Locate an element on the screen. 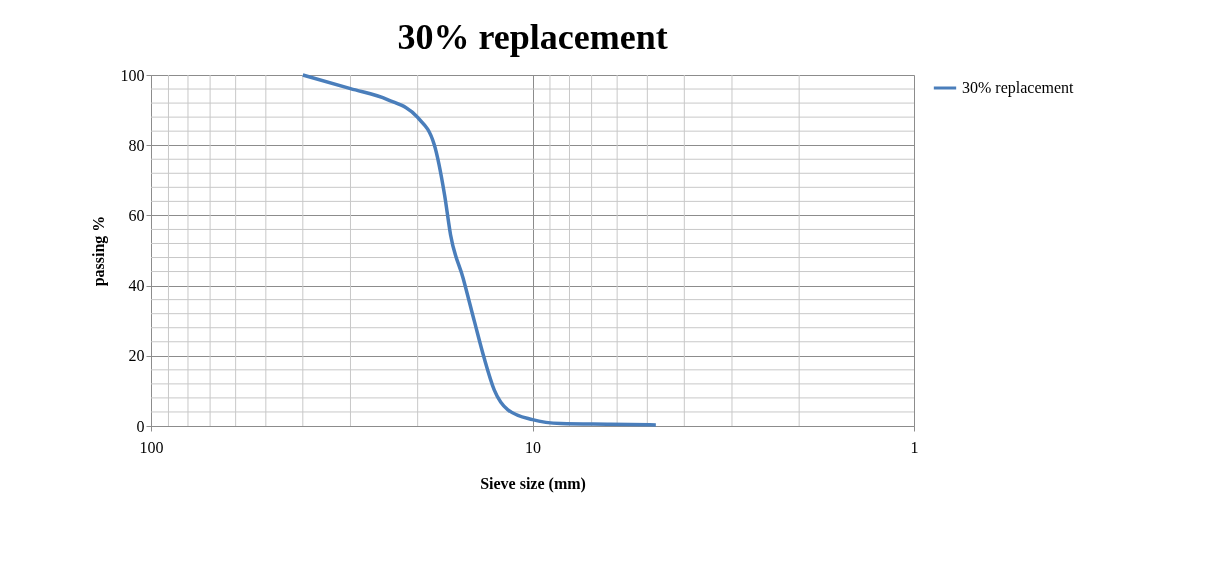  x-axis-title: Sieve size (mm) is located at coordinates (533, 483).